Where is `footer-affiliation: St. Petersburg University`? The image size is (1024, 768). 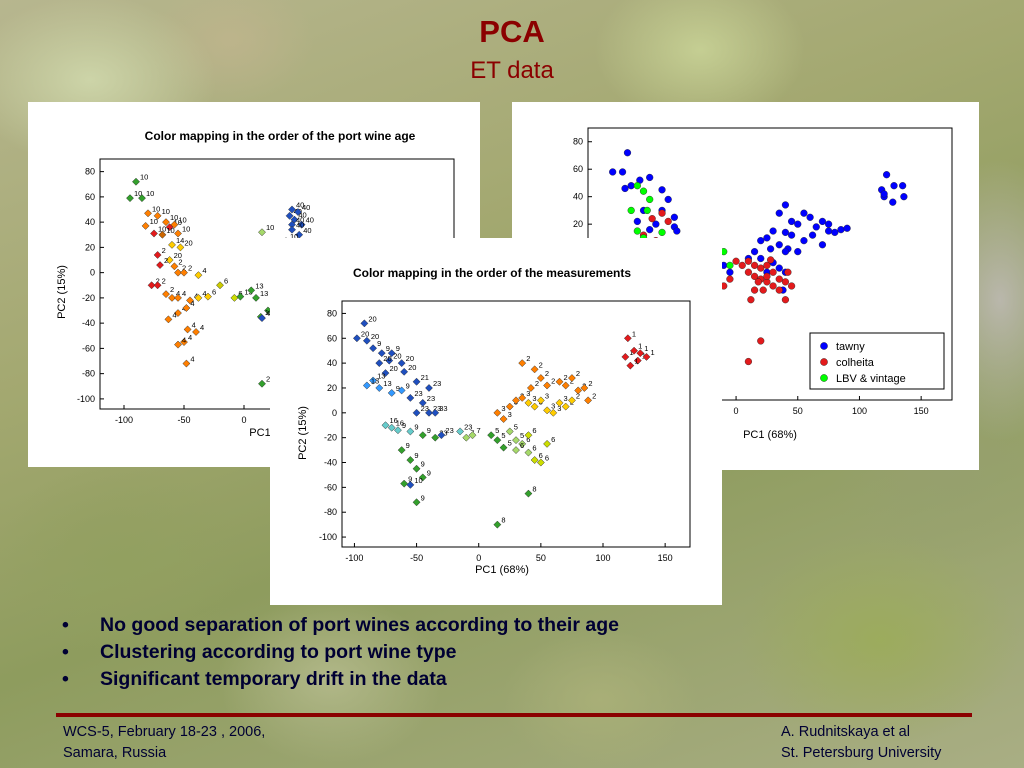 footer-affiliation: St. Petersburg University is located at coordinates (861, 753).